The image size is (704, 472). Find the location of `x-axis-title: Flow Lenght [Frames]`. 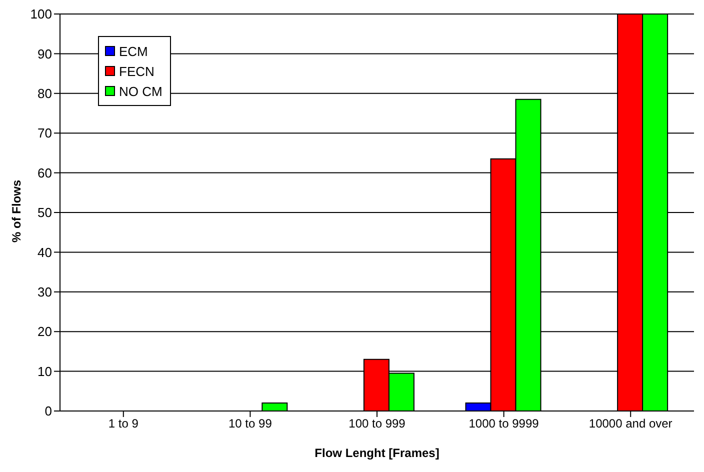

x-axis-title: Flow Lenght [Frames] is located at coordinates (377, 453).